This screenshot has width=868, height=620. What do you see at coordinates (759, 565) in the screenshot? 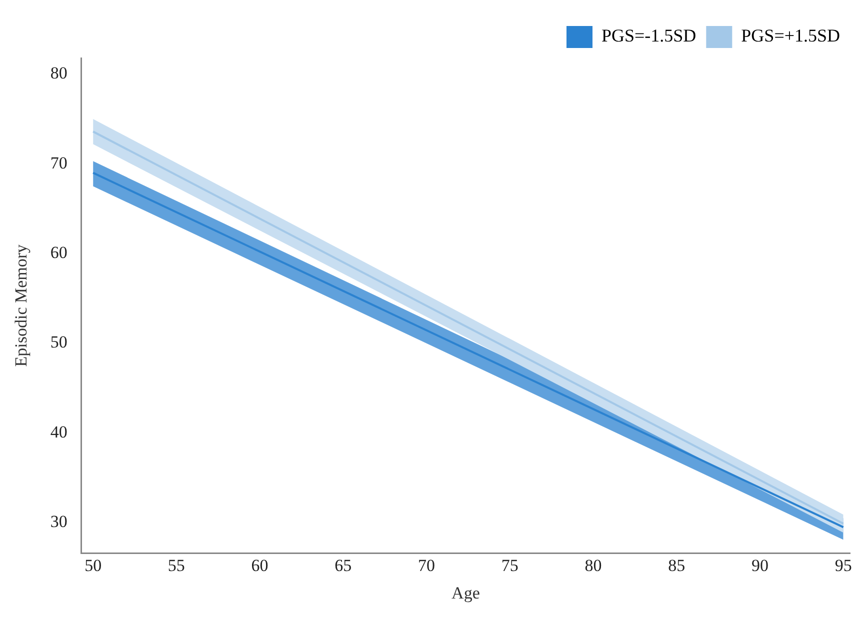
I see `x-tick-label: 90` at bounding box center [759, 565].